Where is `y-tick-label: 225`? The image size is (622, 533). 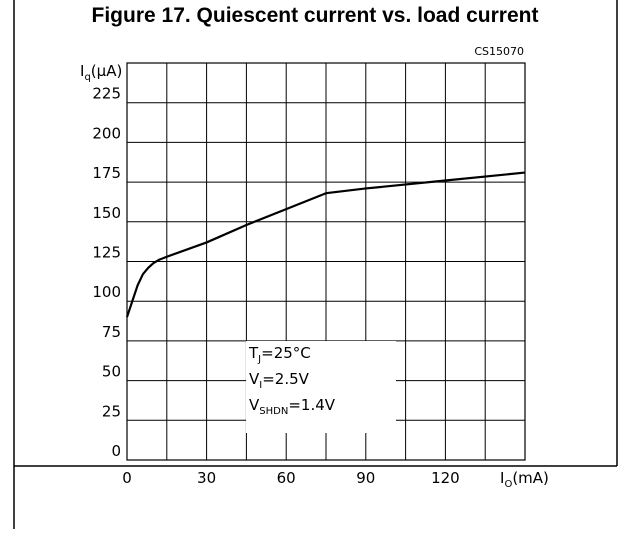
y-tick-label: 225 is located at coordinates (106, 94).